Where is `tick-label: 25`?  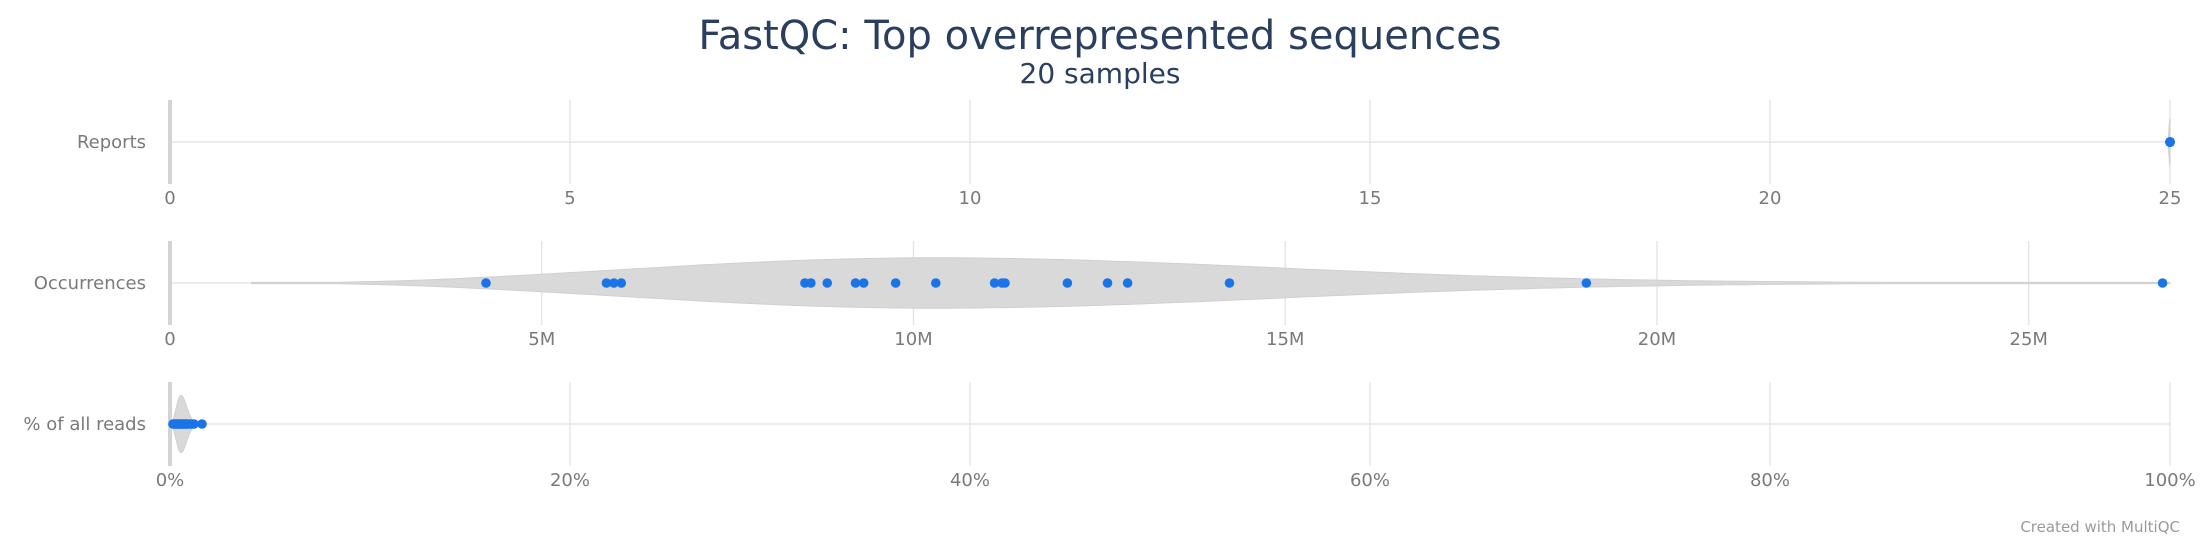
tick-label: 25 is located at coordinates (2170, 198).